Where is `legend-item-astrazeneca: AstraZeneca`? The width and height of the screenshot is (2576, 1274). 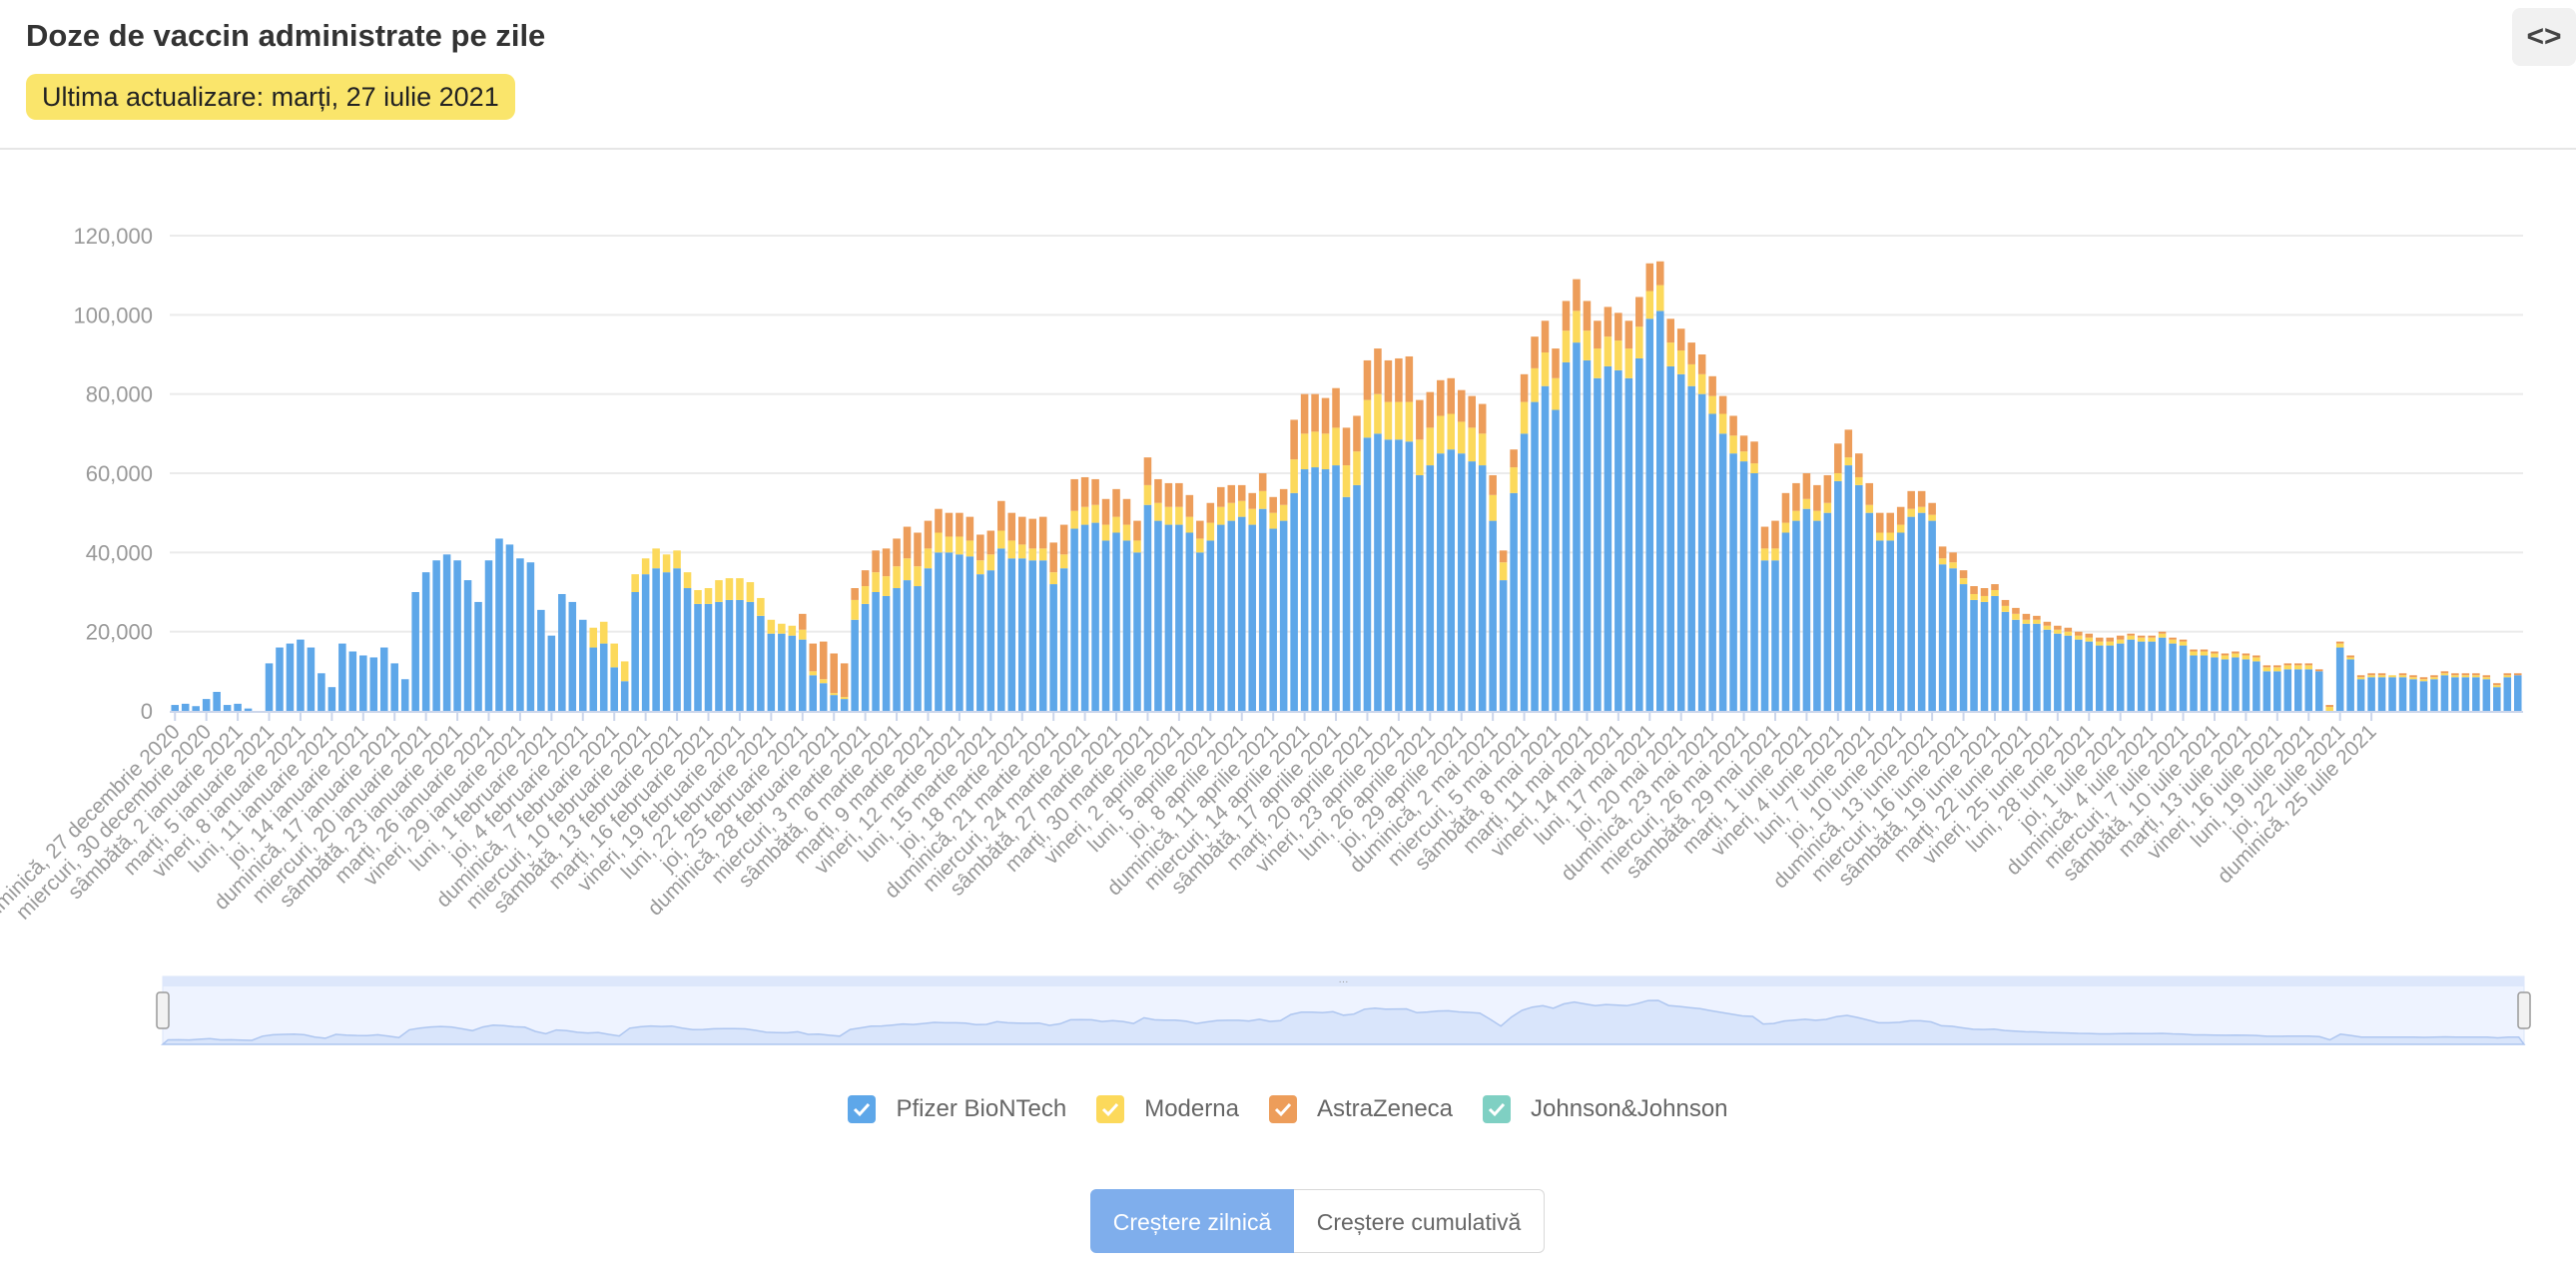 legend-item-astrazeneca: AstraZeneca is located at coordinates (1360, 1109).